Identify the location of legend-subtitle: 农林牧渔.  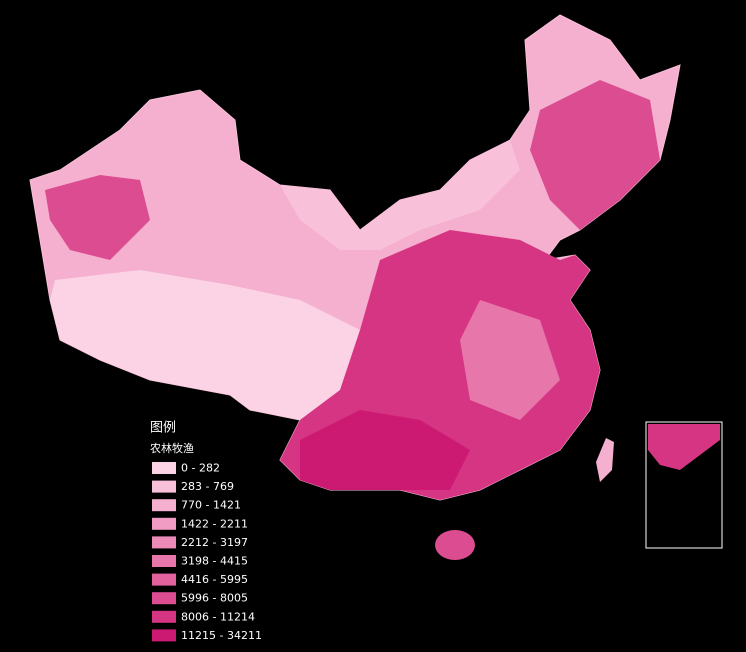
(172, 448).